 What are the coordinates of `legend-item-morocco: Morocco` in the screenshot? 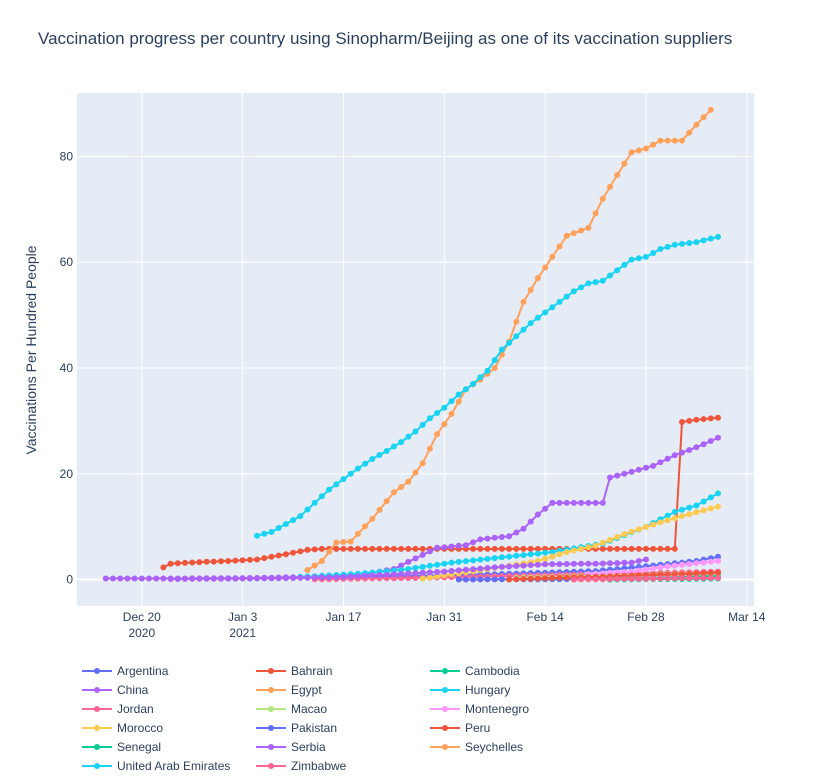 It's located at (122, 728).